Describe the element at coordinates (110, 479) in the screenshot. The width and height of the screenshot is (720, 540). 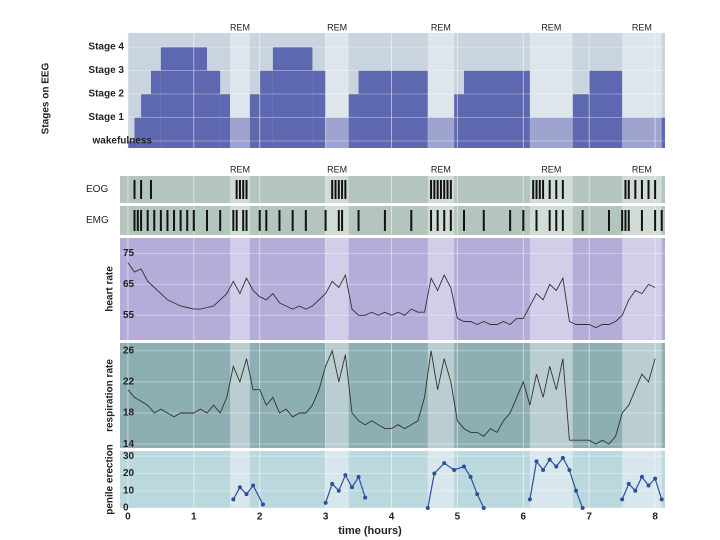
I see `y-axis-label: penile erection` at that location.